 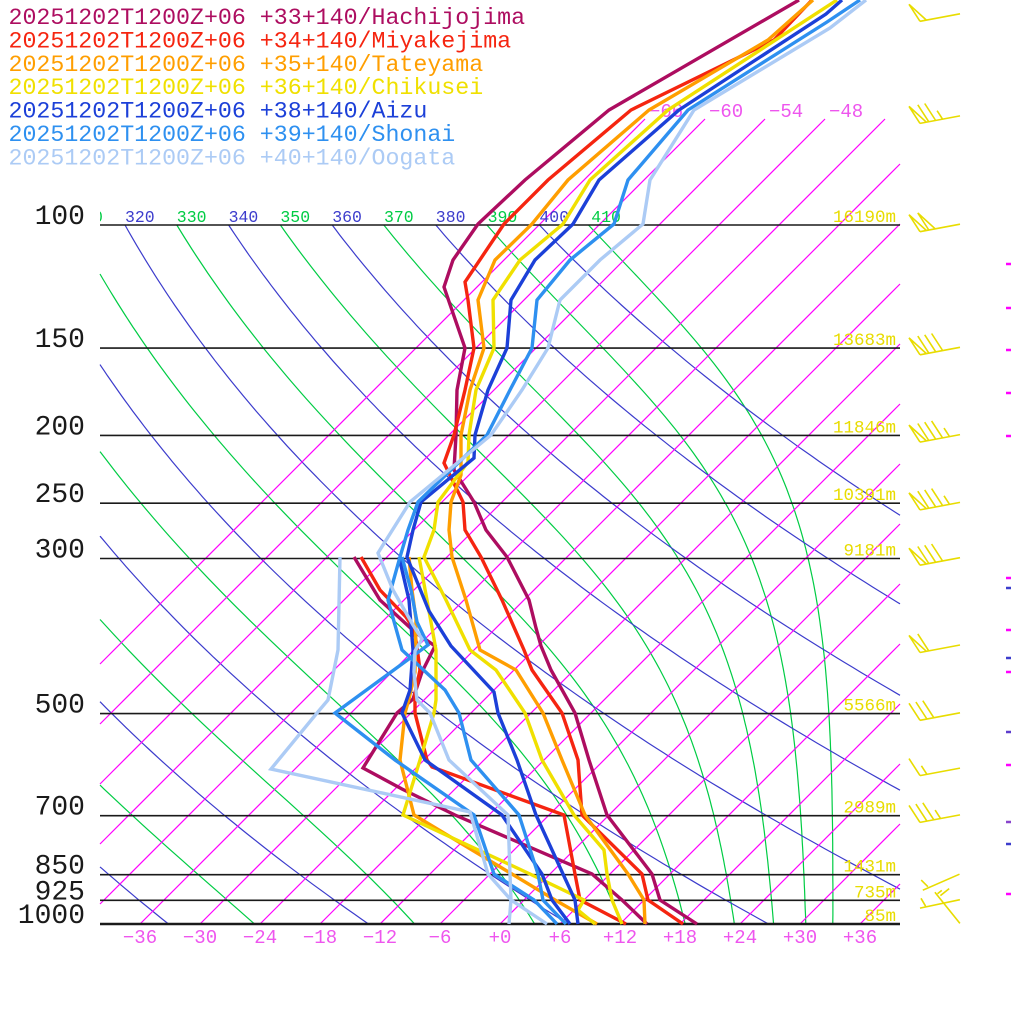 What do you see at coordinates (800, 938) in the screenshot?
I see `svg-text: +30` at bounding box center [800, 938].